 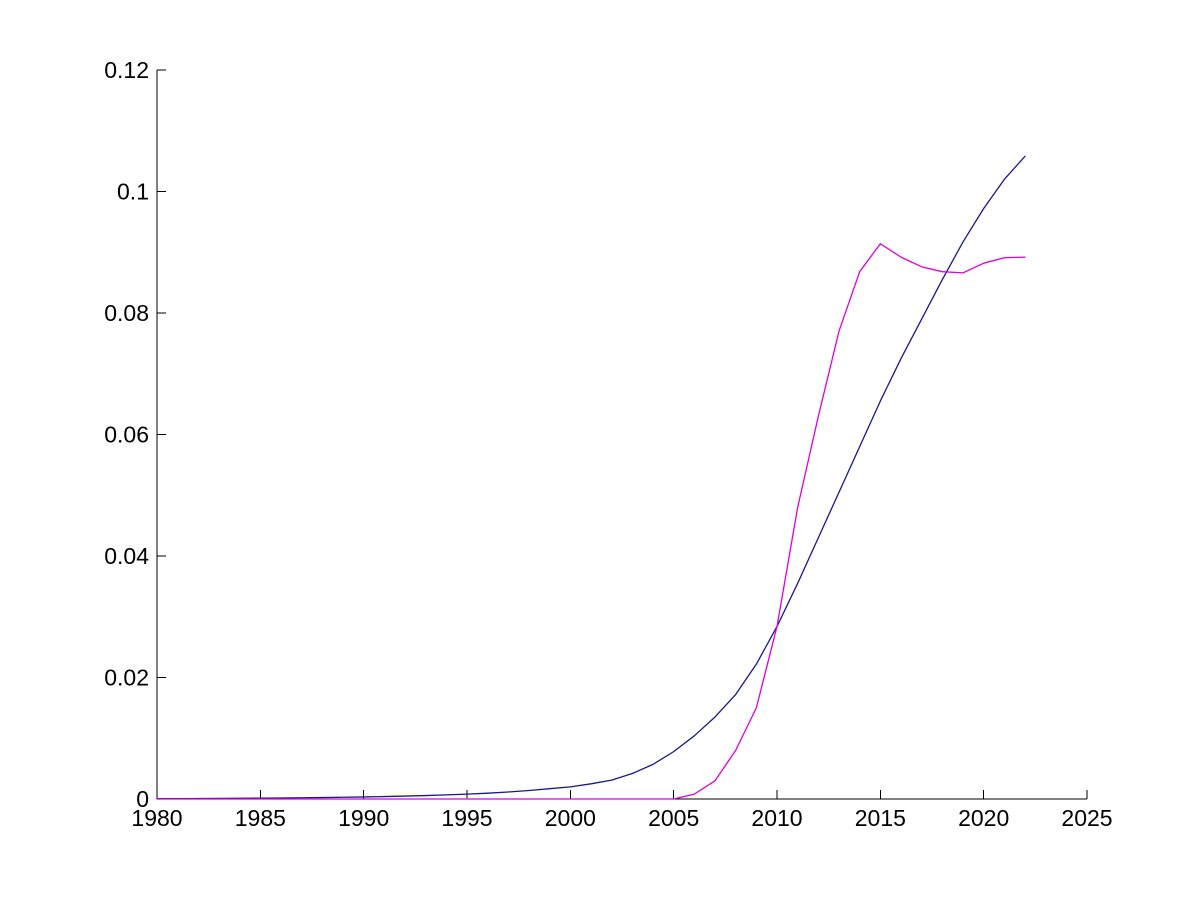 I want to click on y-tick-label: 0.08, so click(x=126, y=313).